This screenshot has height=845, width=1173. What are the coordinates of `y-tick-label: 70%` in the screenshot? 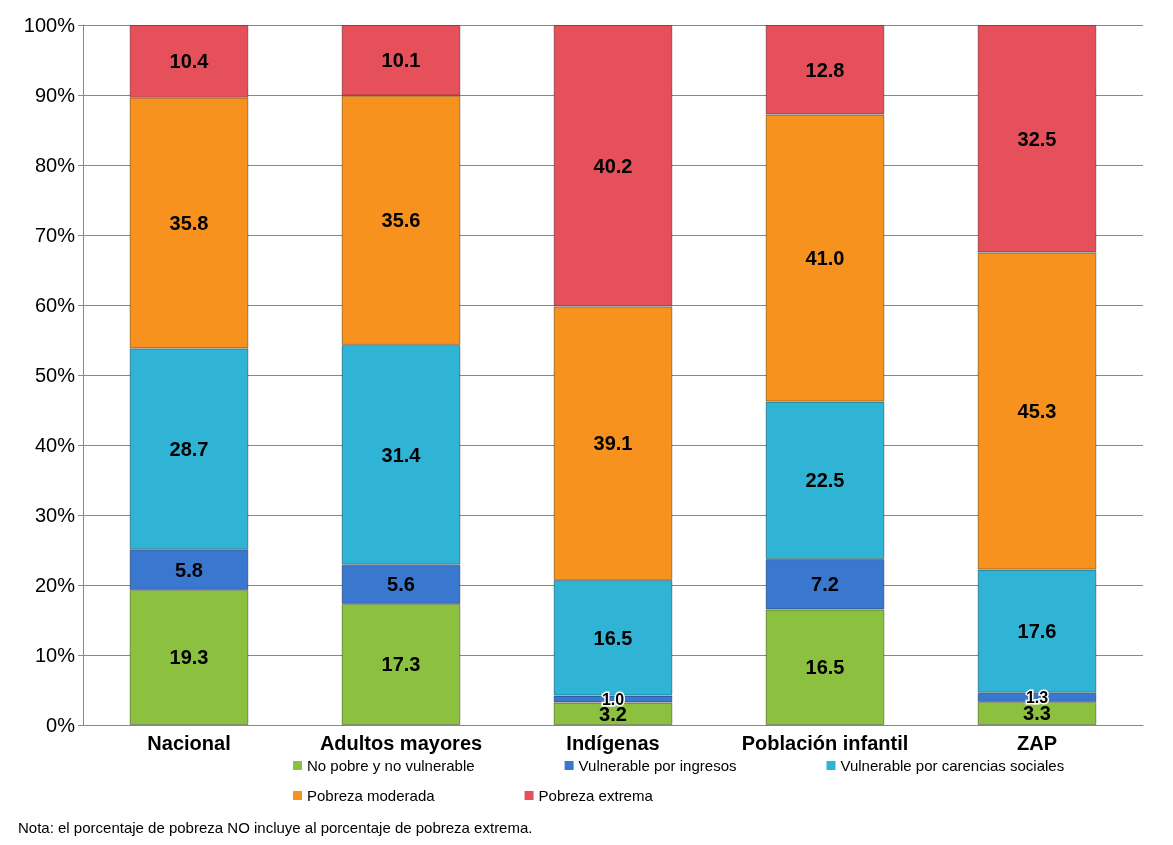 It's located at (55, 235).